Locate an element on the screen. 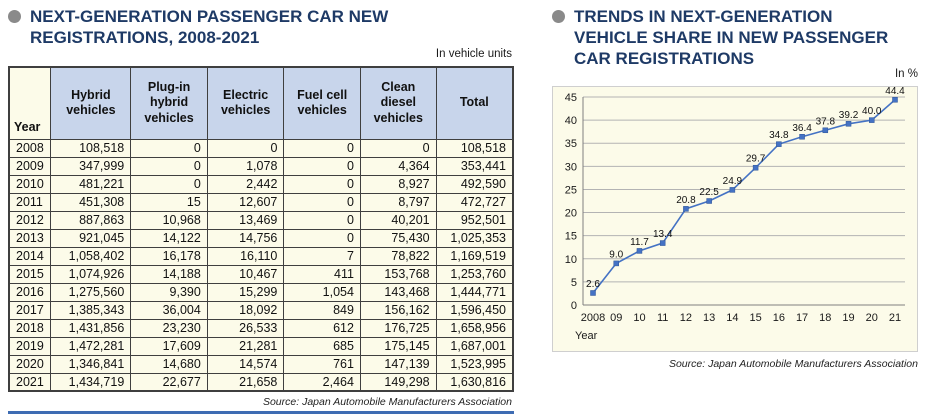  value-cell: 492,590 is located at coordinates (474, 184).